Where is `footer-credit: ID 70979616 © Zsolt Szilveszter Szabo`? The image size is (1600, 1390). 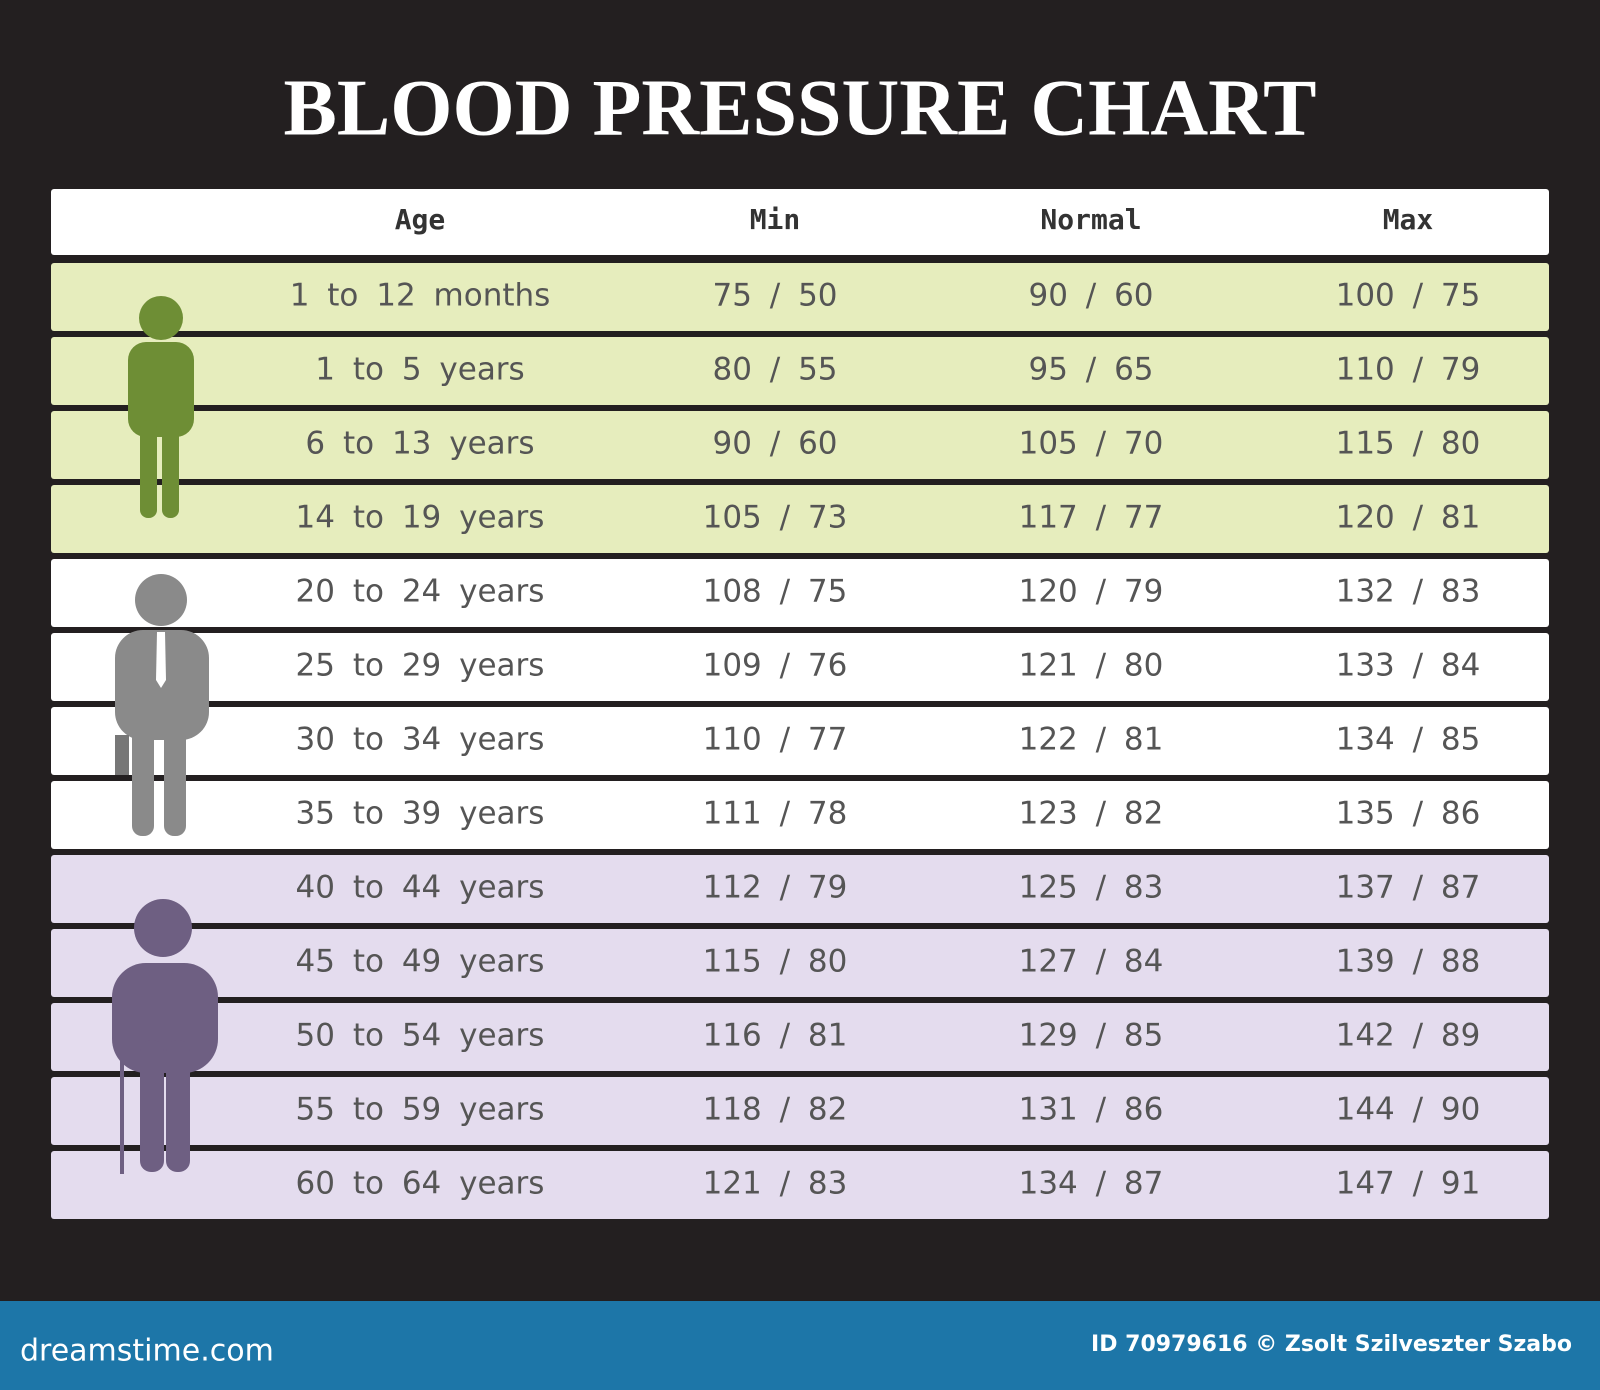
footer-credit: ID 70979616 © Zsolt Szilveszter Szabo is located at coordinates (1331, 1344).